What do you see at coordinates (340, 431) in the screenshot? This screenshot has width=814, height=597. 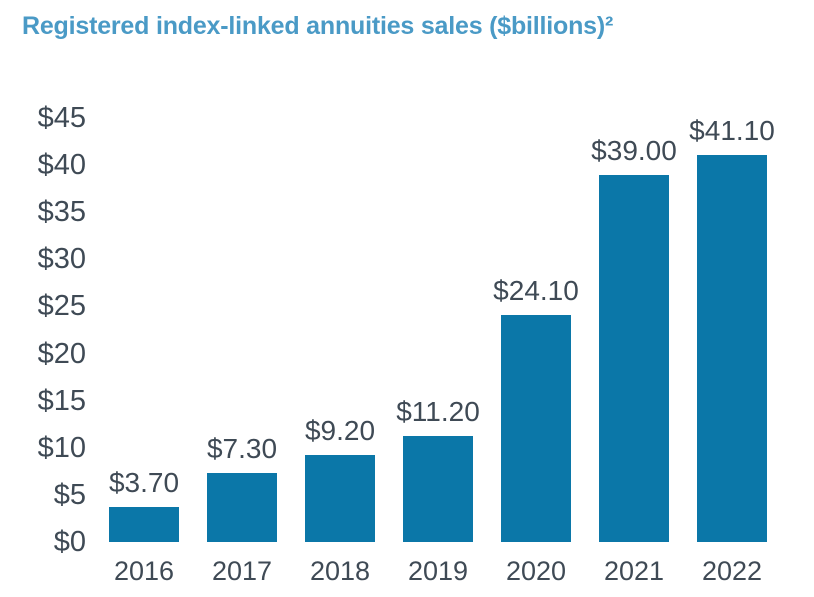 I see `bar-value-label: $9.20` at bounding box center [340, 431].